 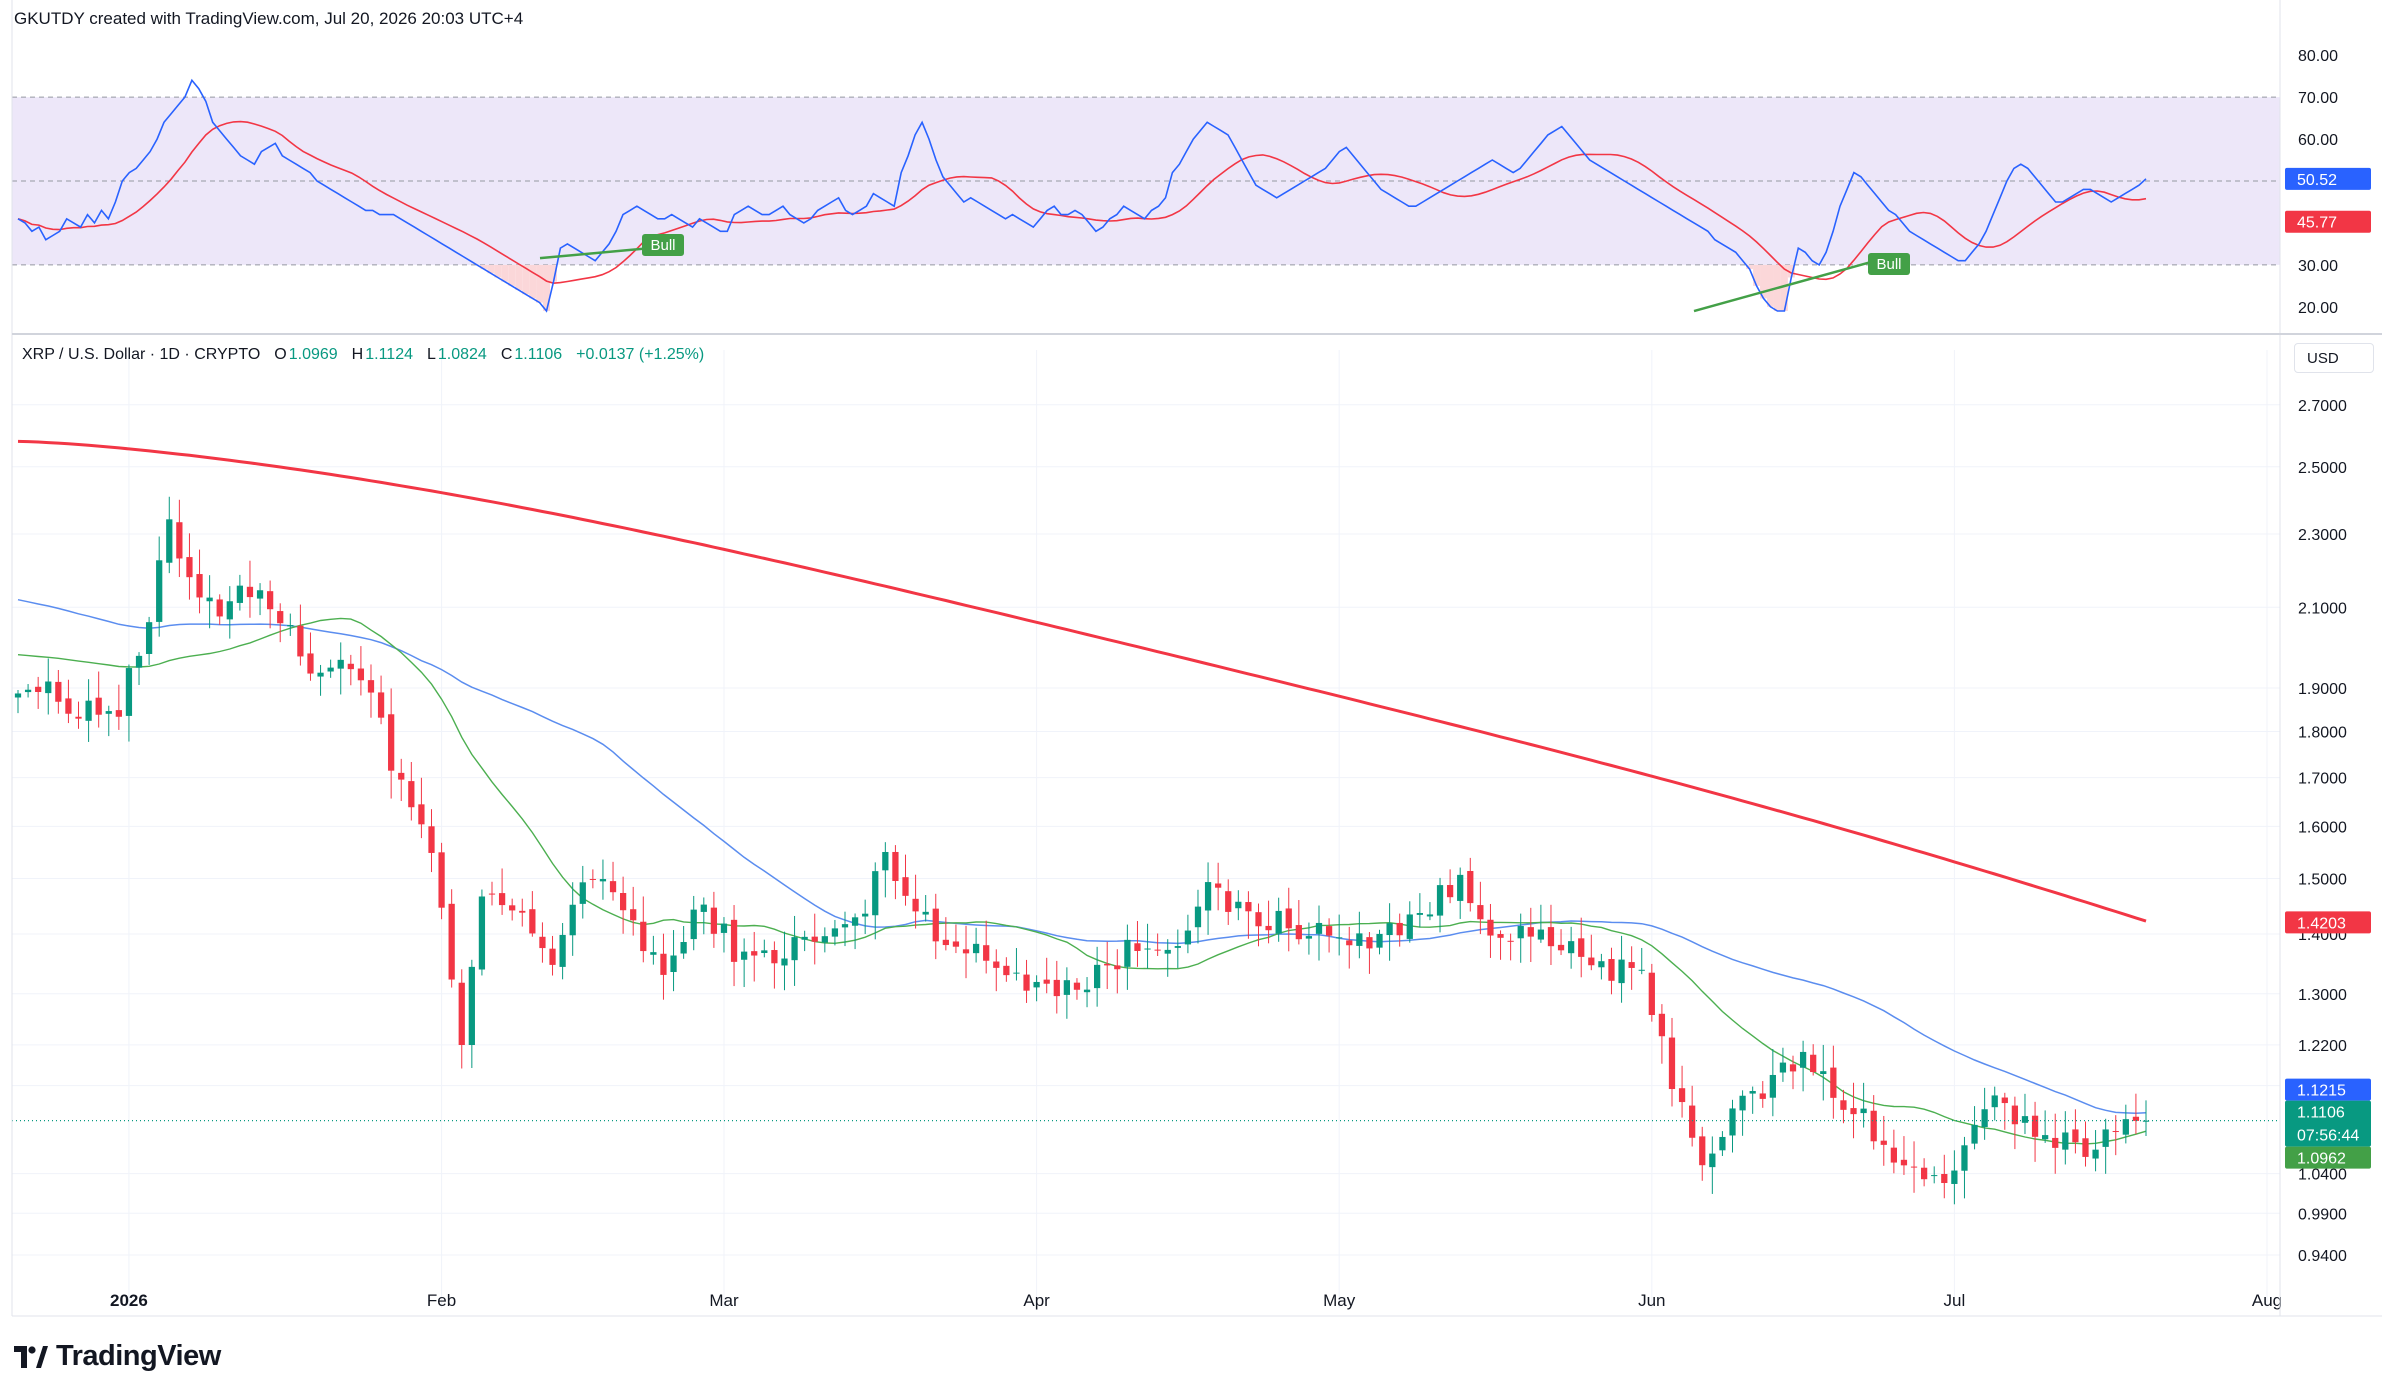 I want to click on rsi-ma-line, so click(x=1082, y=202).